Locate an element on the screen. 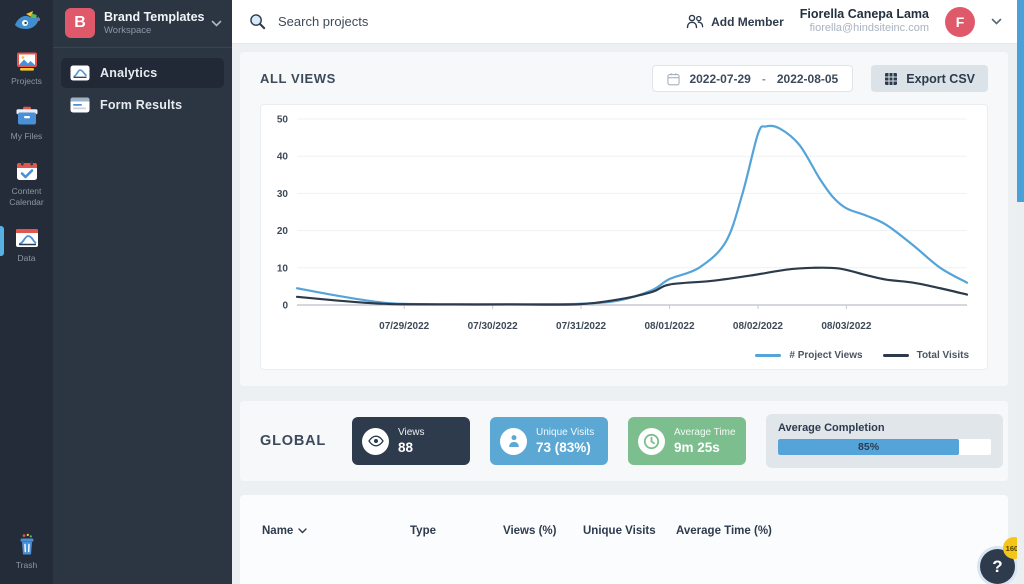 The height and width of the screenshot is (584, 1024). svg-text: 0 is located at coordinates (285, 306).